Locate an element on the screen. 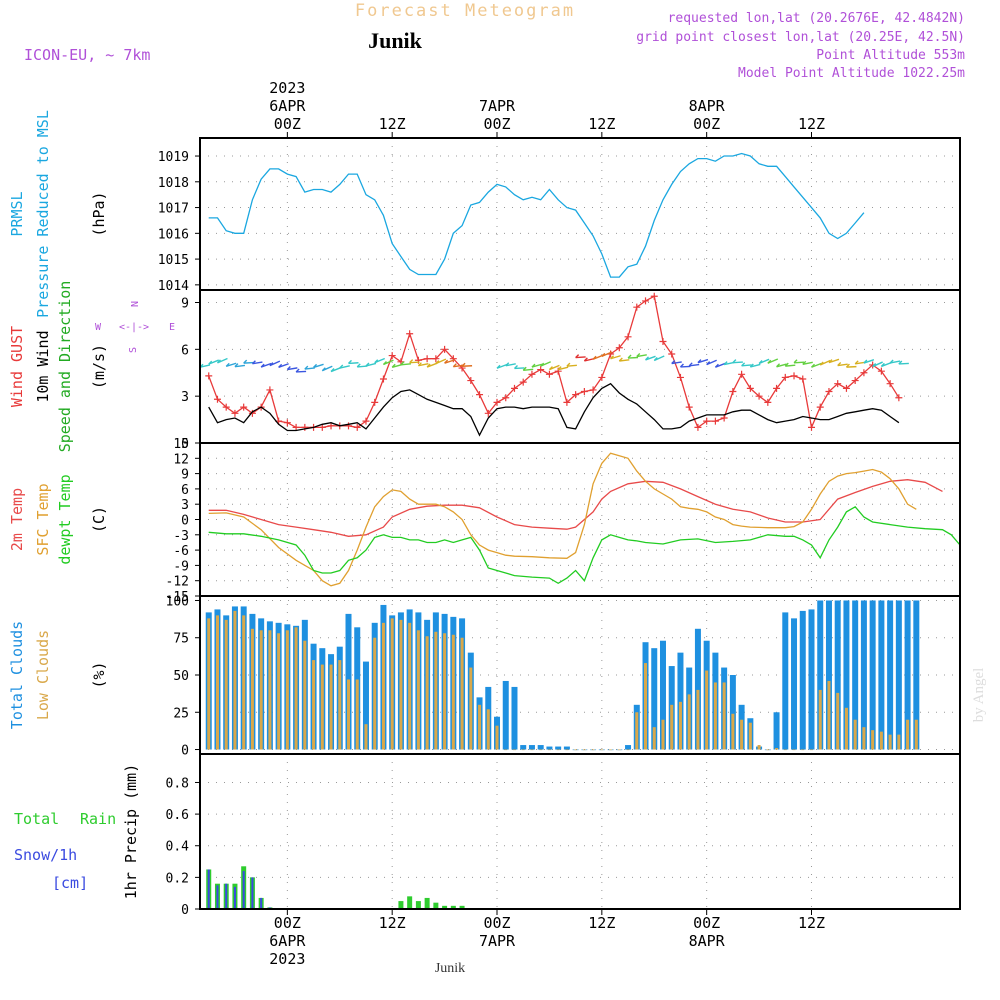 This screenshot has width=1000, height=1000. y-tick-label: 75 is located at coordinates (181, 639).